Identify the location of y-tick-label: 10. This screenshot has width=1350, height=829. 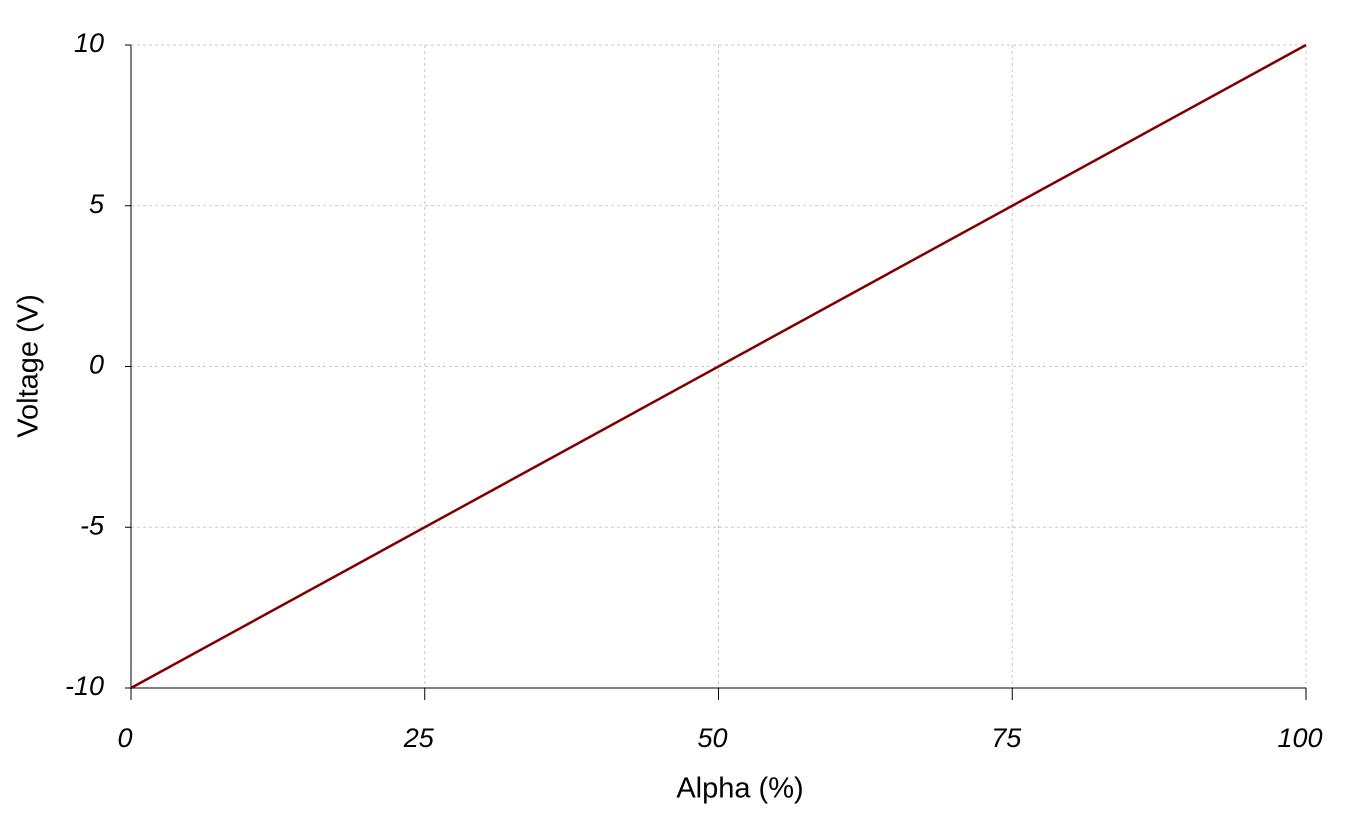
(89, 43).